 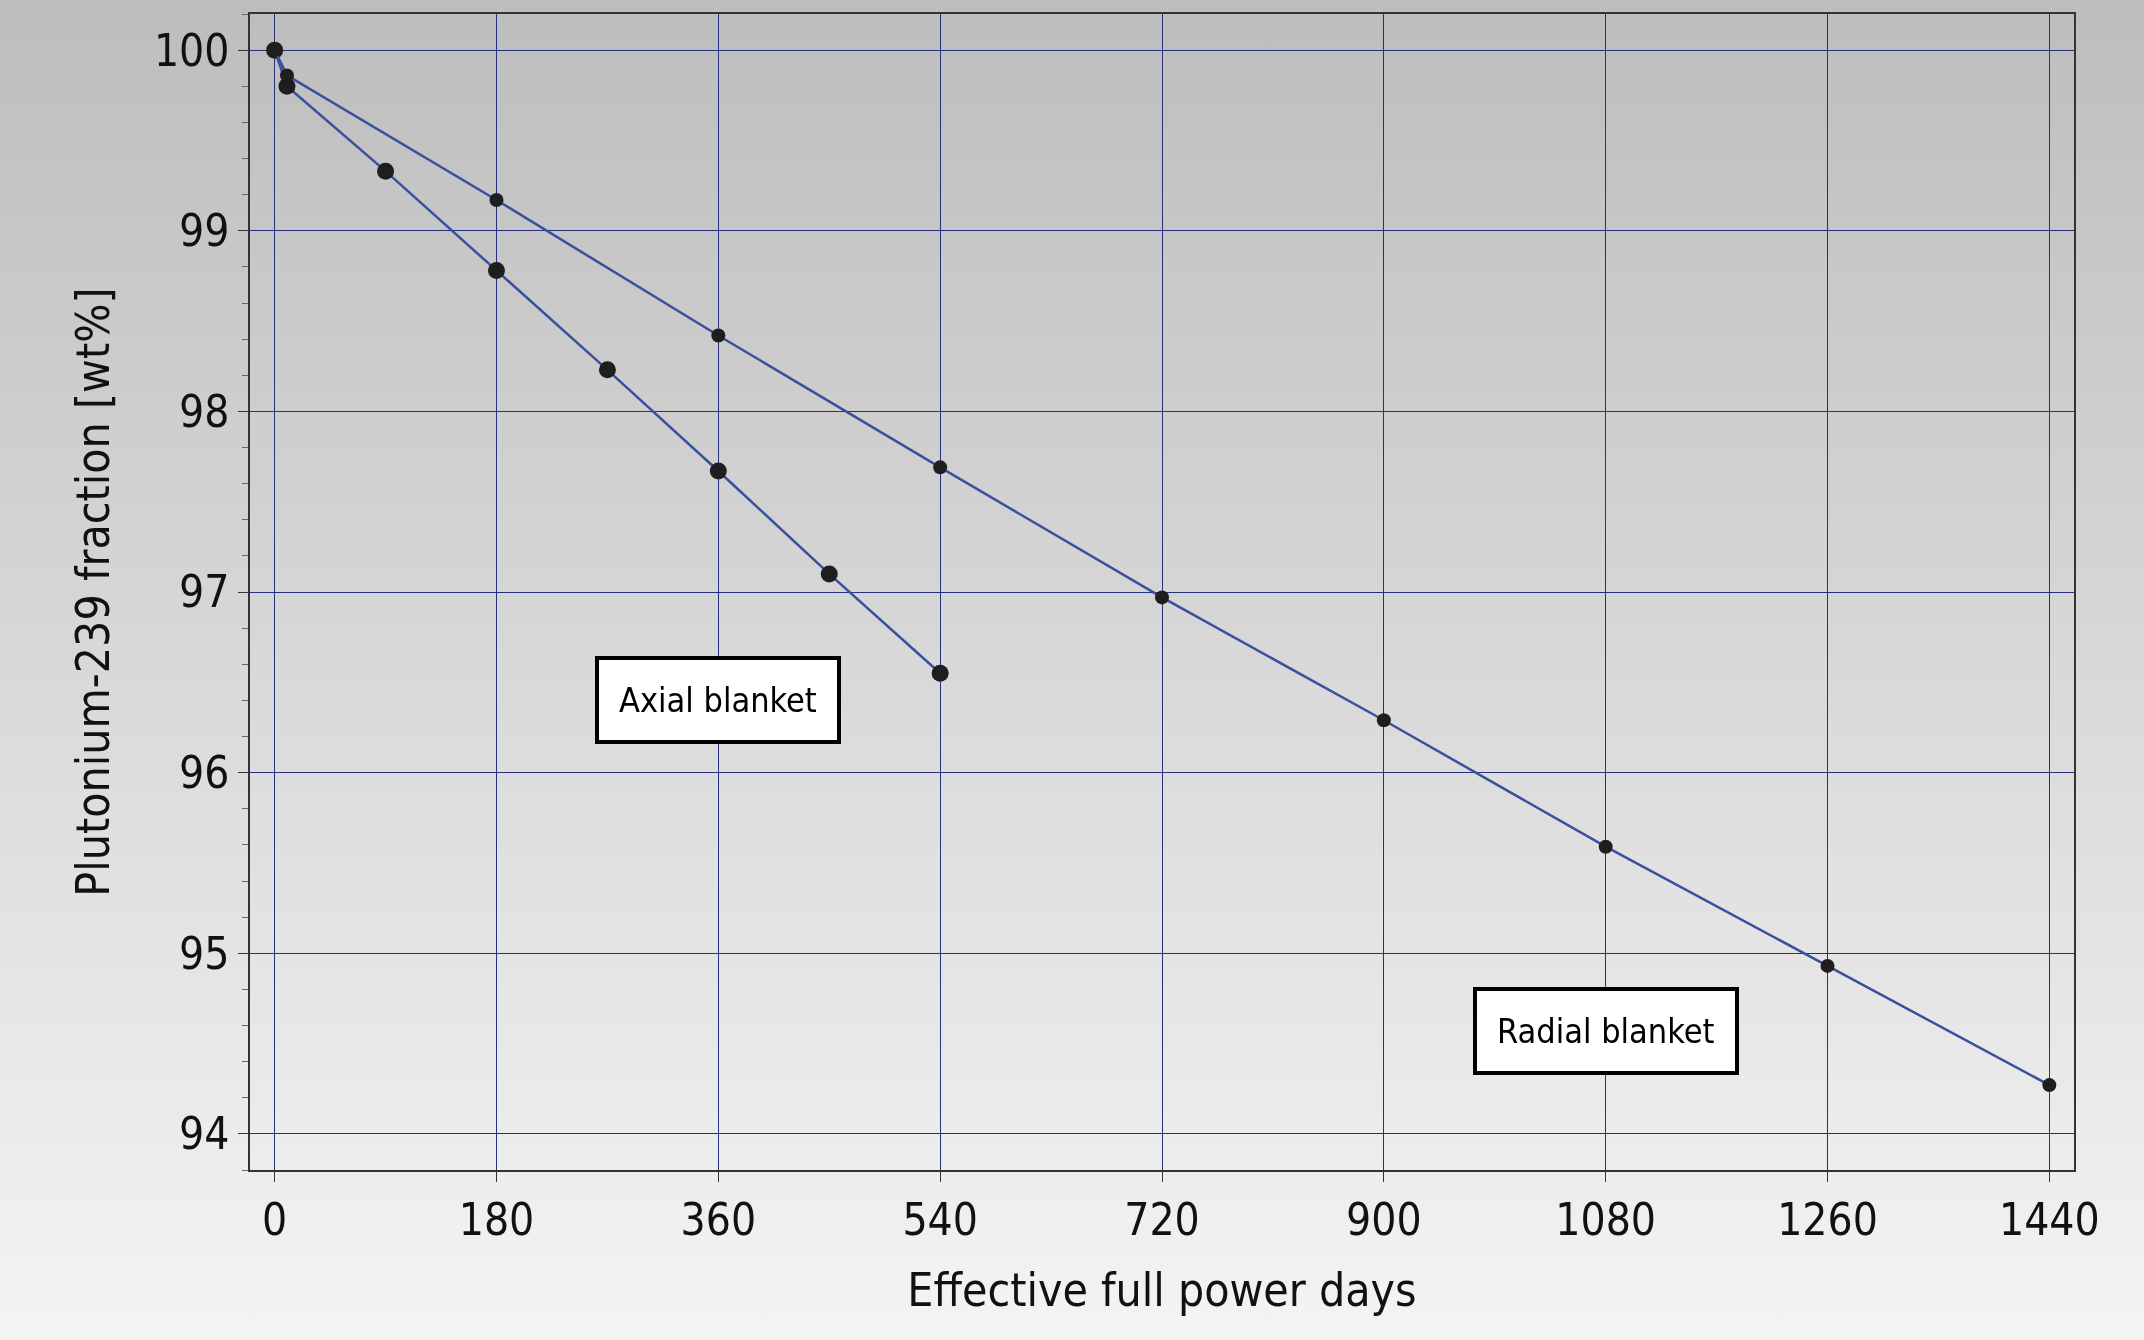 What do you see at coordinates (496, 1219) in the screenshot?
I see `x-tick-label: 180` at bounding box center [496, 1219].